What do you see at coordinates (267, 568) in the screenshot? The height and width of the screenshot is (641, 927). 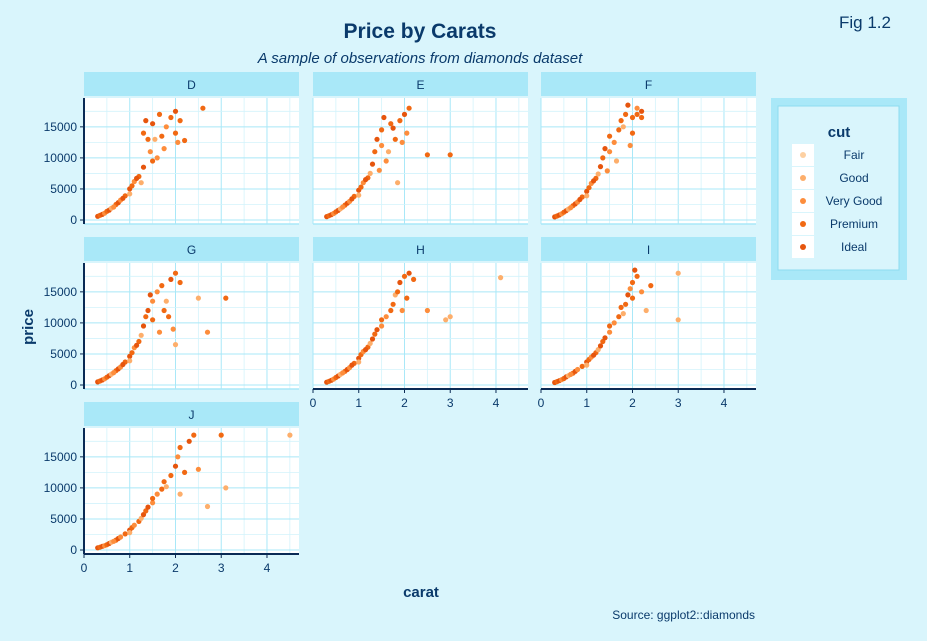 I see `x-tick-label: 4` at bounding box center [267, 568].